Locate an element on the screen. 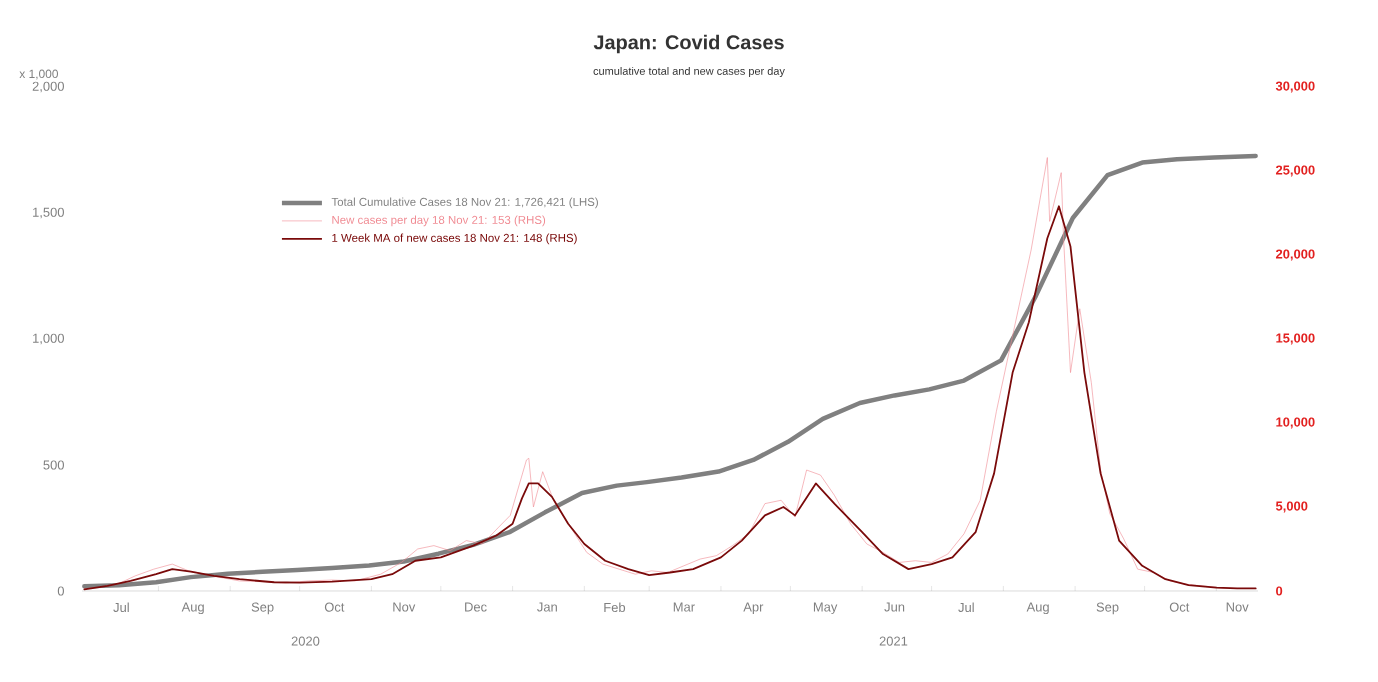 This screenshot has height=682, width=1378. chart-subtitle: cumulative total and new cases per day is located at coordinates (689, 72).